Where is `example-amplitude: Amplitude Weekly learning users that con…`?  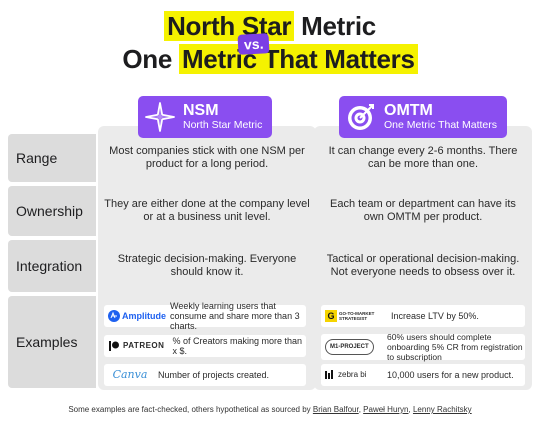
example-amplitude: Amplitude Weekly learning users that con… is located at coordinates (205, 316).